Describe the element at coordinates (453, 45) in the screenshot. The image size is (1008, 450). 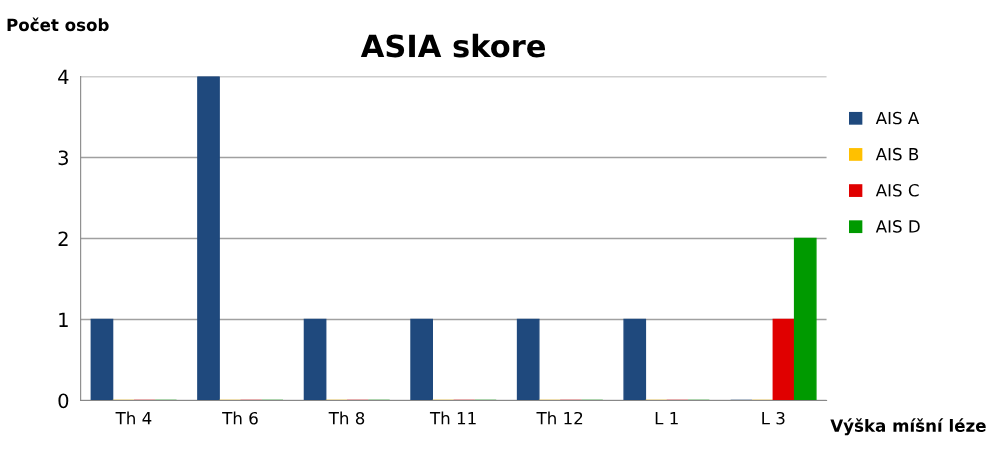
I see `chart-title: ASIA skore` at that location.